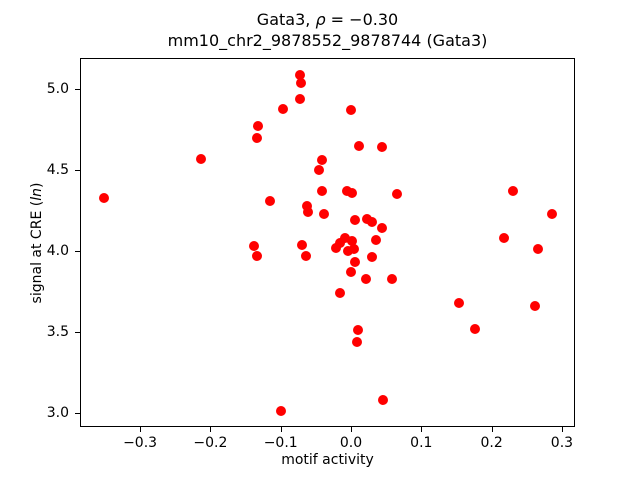 Image resolution: width=640 pixels, height=480 pixels. I want to click on x-tick-label: −0.1, so click(280, 443).